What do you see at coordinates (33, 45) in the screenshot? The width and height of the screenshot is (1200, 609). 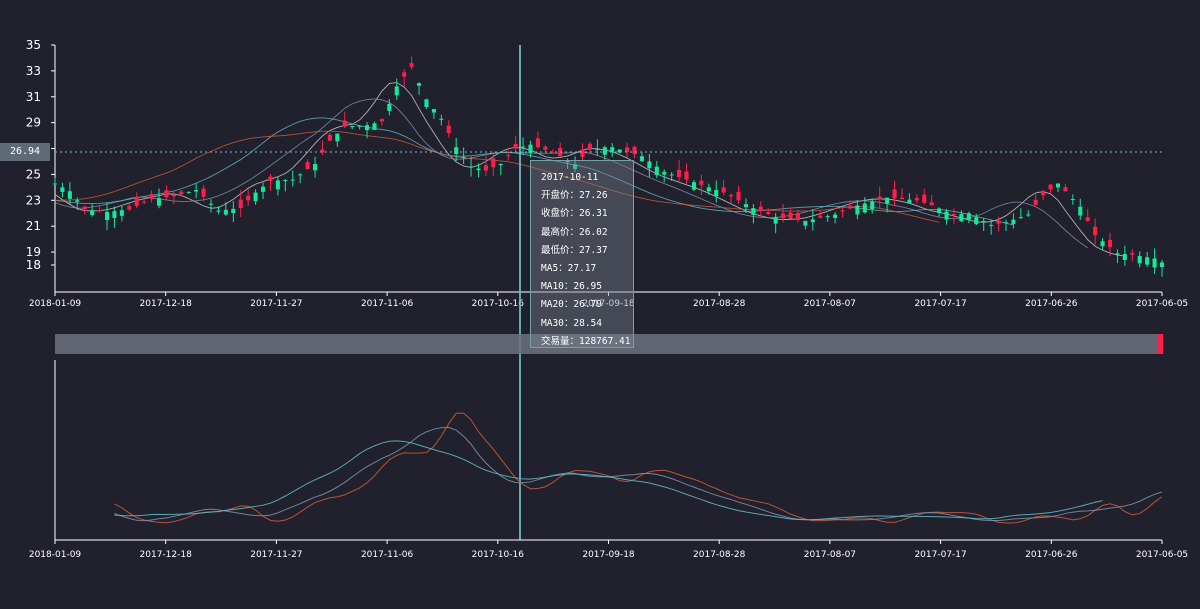 I see `y-tick-label: 35` at bounding box center [33, 45].